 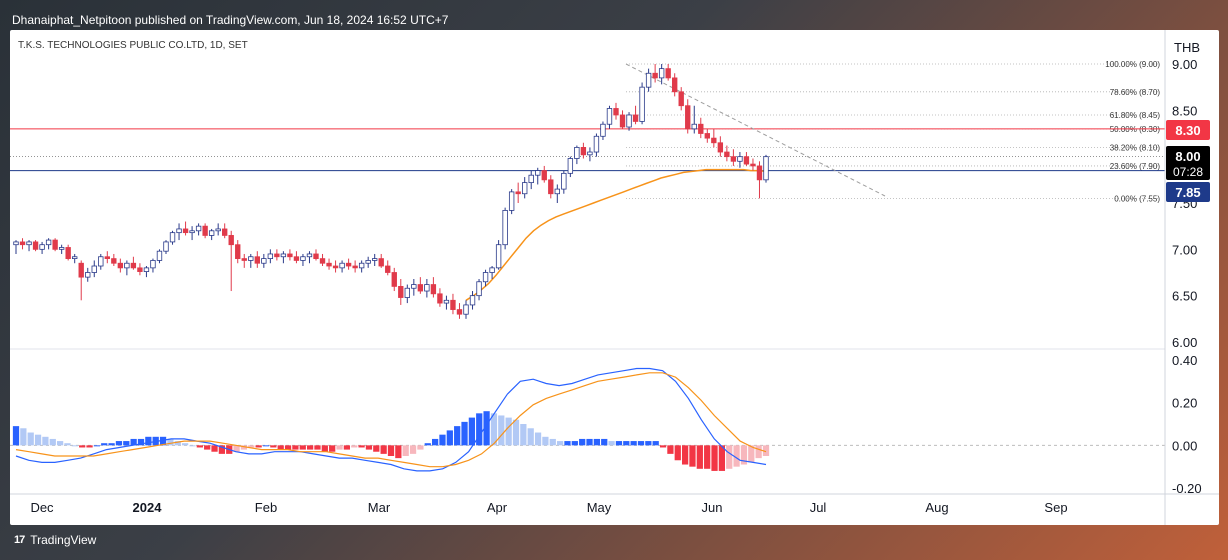 I want to click on macd-tick-label: -0.20, so click(x=1187, y=488).